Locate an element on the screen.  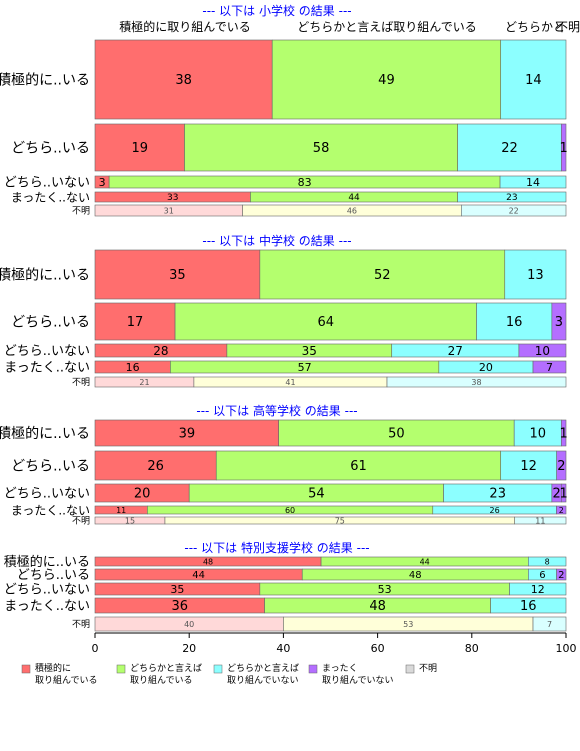
data-label: 19 is located at coordinates (139, 148).